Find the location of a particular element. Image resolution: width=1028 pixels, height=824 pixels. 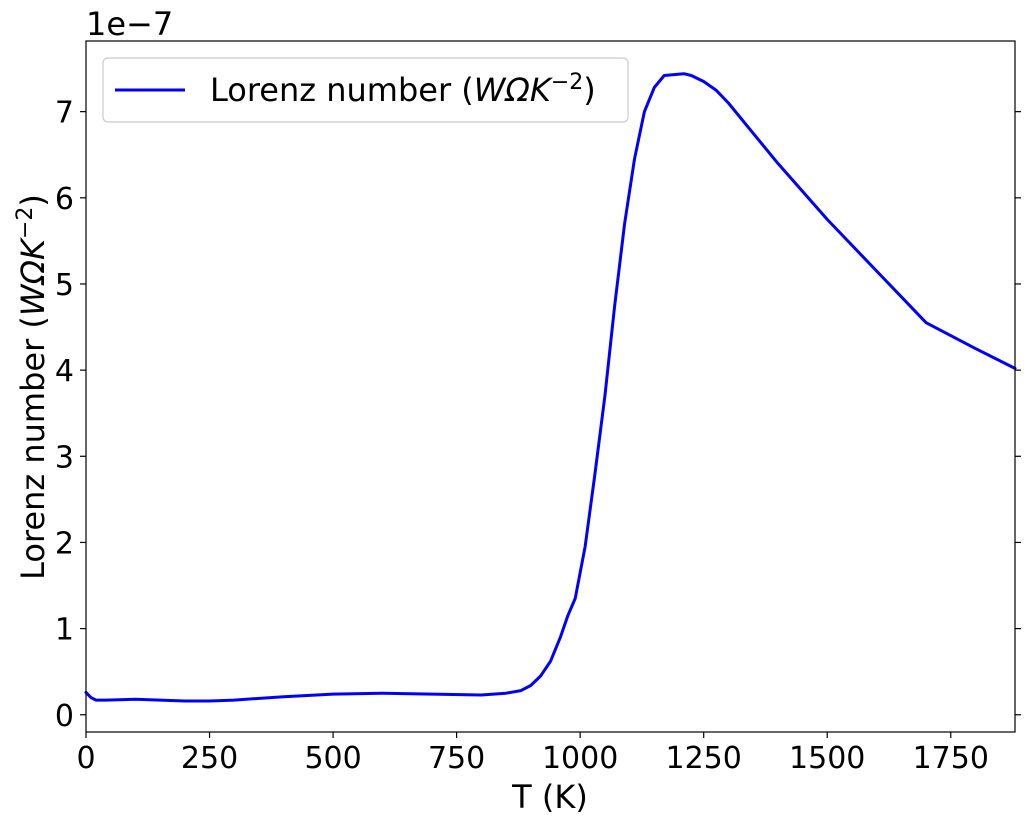

y-tick-label: 7 is located at coordinates (64, 113).